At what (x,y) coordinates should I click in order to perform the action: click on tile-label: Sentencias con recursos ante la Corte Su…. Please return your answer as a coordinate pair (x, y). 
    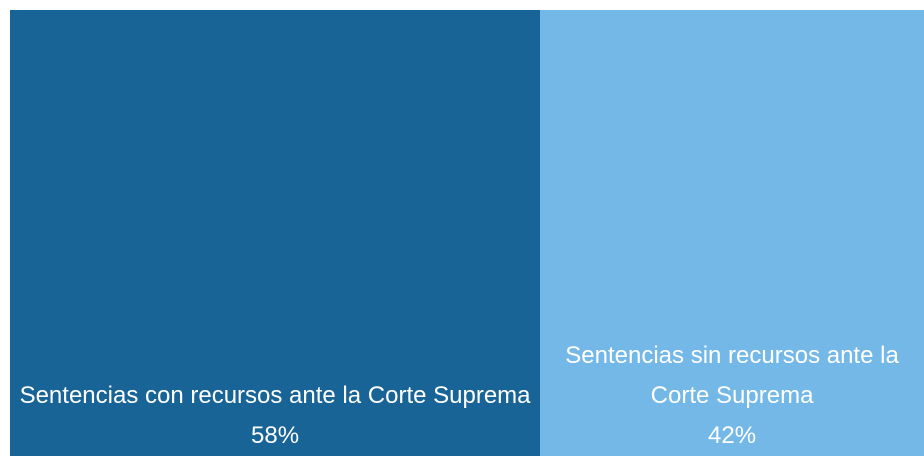
    Looking at the image, I should click on (275, 395).